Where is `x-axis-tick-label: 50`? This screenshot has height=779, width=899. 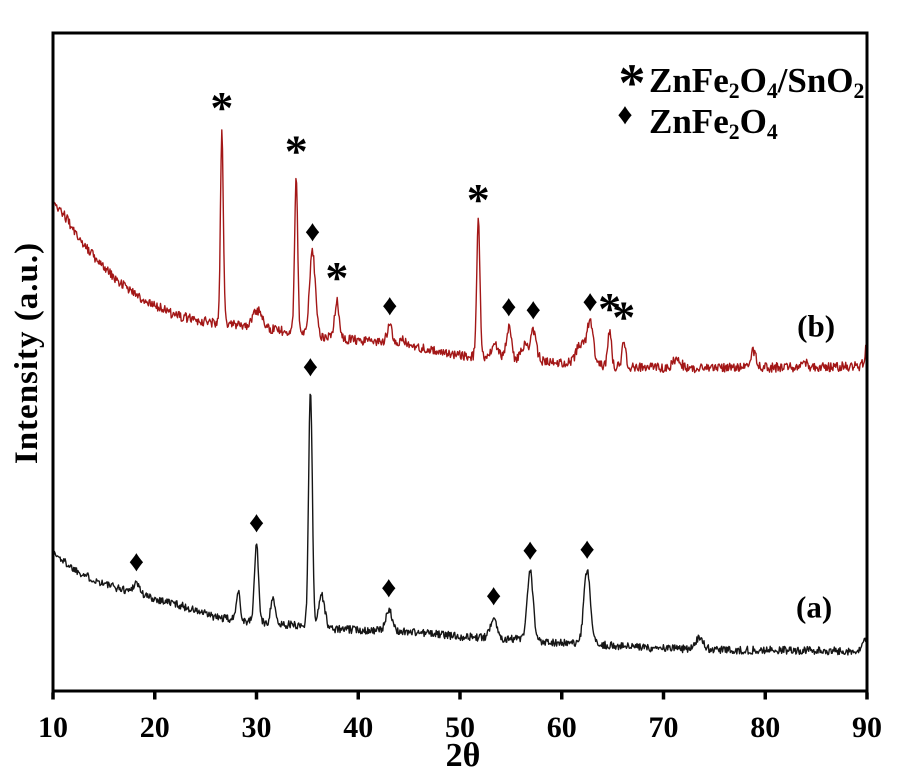 x-axis-tick-label: 50 is located at coordinates (460, 727).